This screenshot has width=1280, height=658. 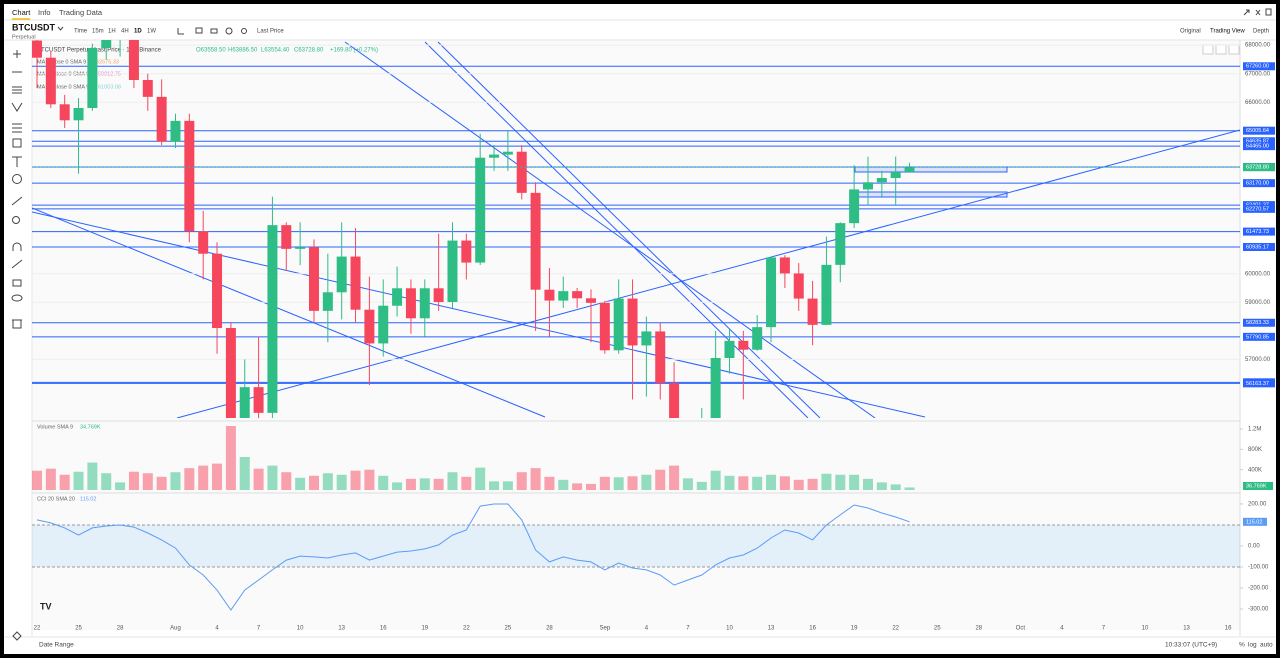 What do you see at coordinates (1255, 470) in the screenshot?
I see `y-tick-label: 400K` at bounding box center [1255, 470].